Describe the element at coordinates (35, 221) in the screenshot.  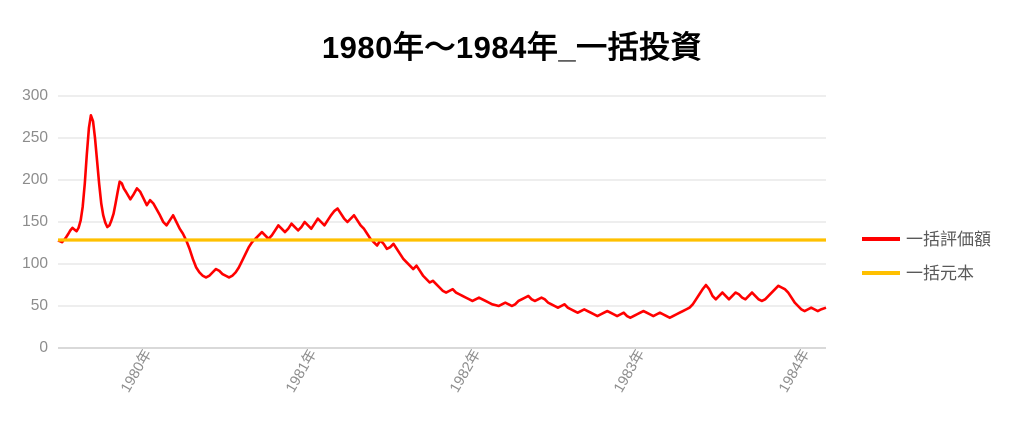
I see `y-tick-label: 150` at that location.